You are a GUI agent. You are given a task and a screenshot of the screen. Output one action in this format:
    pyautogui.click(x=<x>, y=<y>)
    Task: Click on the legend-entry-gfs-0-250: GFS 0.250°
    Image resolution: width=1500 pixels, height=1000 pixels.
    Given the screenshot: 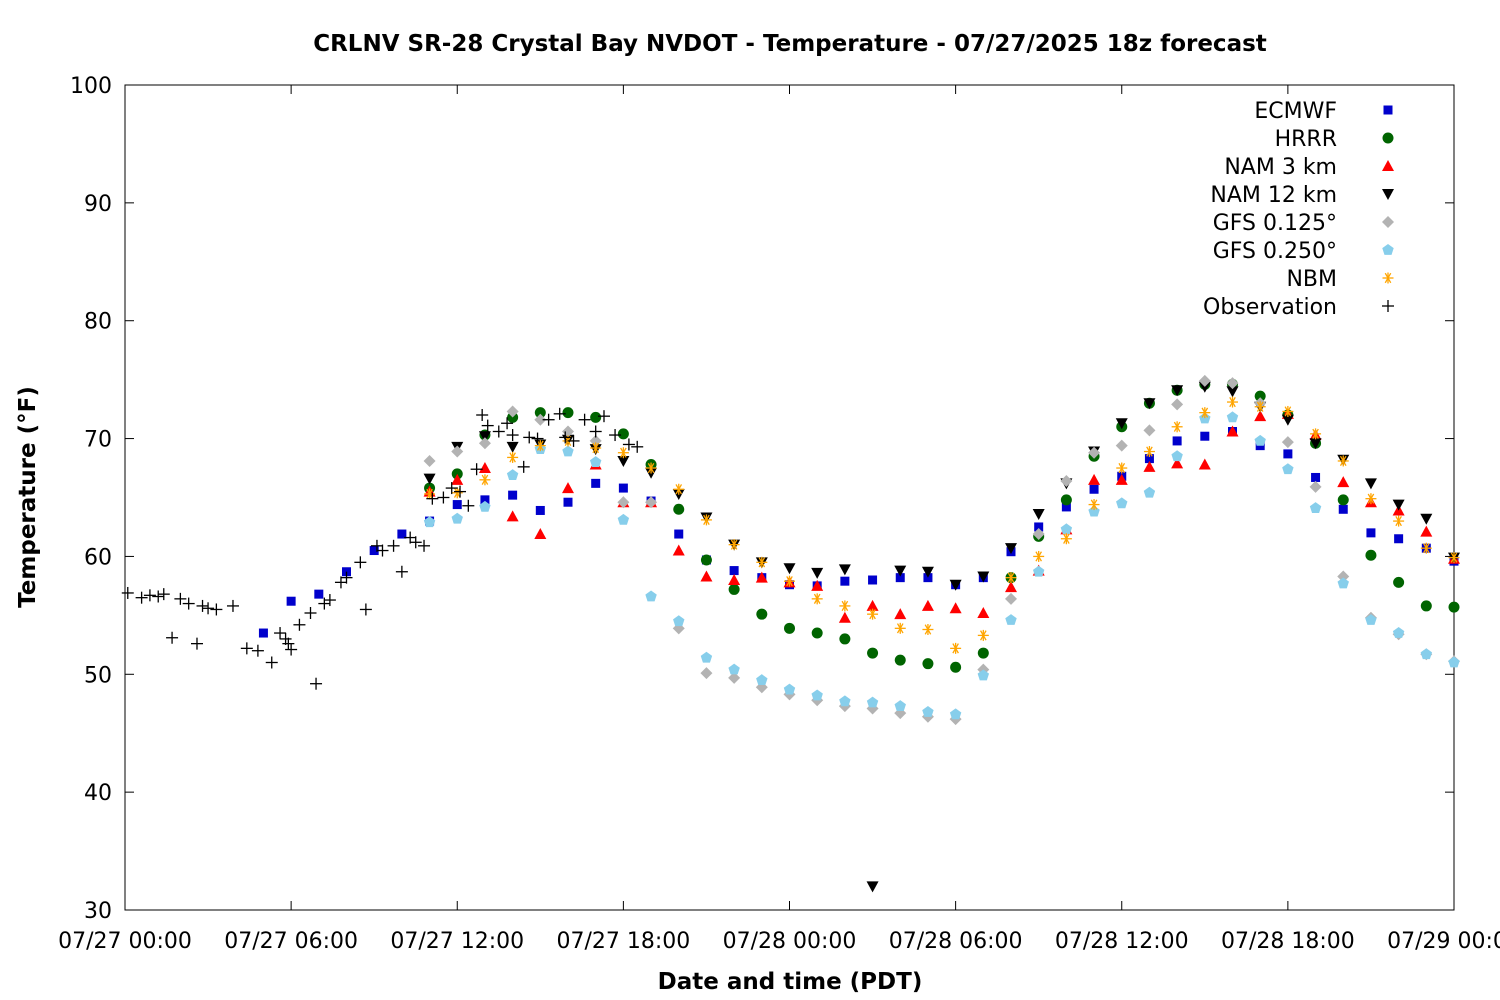 What is the action you would take?
    pyautogui.click(x=1303, y=251)
    